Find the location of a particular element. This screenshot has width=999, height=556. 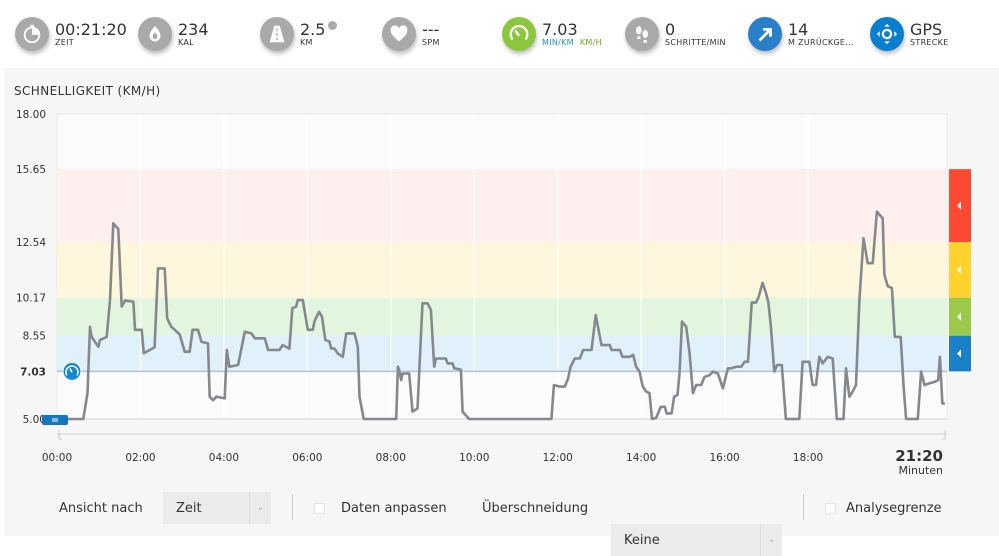

x-tick-label: 16:00 is located at coordinates (724, 458).